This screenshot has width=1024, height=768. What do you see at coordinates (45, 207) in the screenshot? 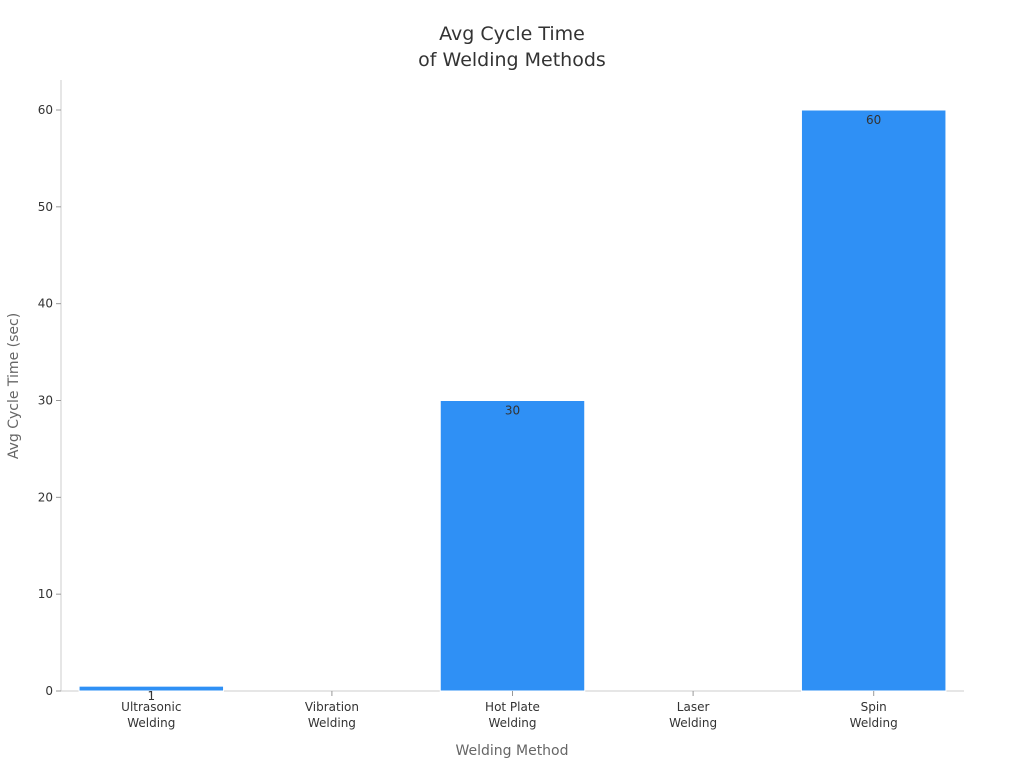
I see `y-tick-label: 50` at bounding box center [45, 207].